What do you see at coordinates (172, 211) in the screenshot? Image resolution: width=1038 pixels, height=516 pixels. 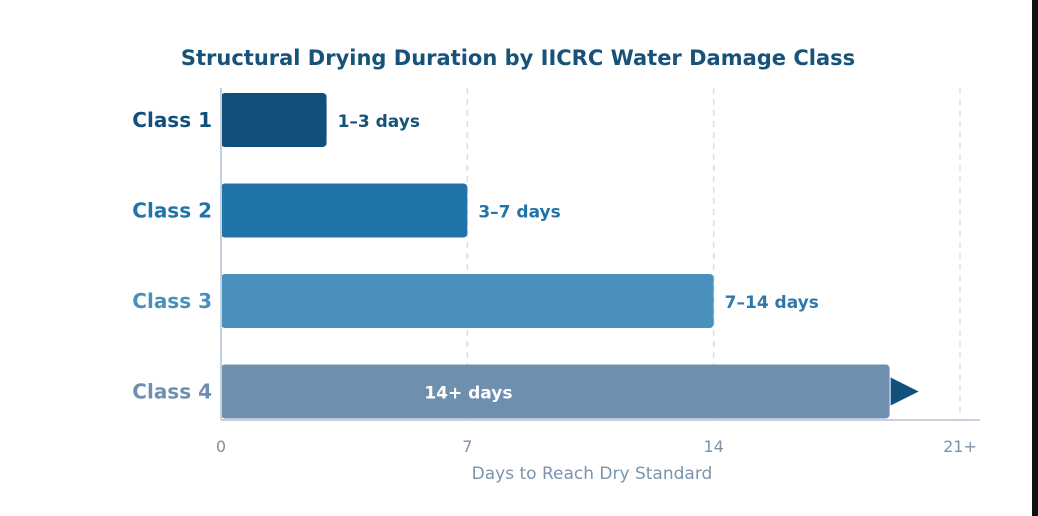 I see `category-label: Class 2` at bounding box center [172, 211].